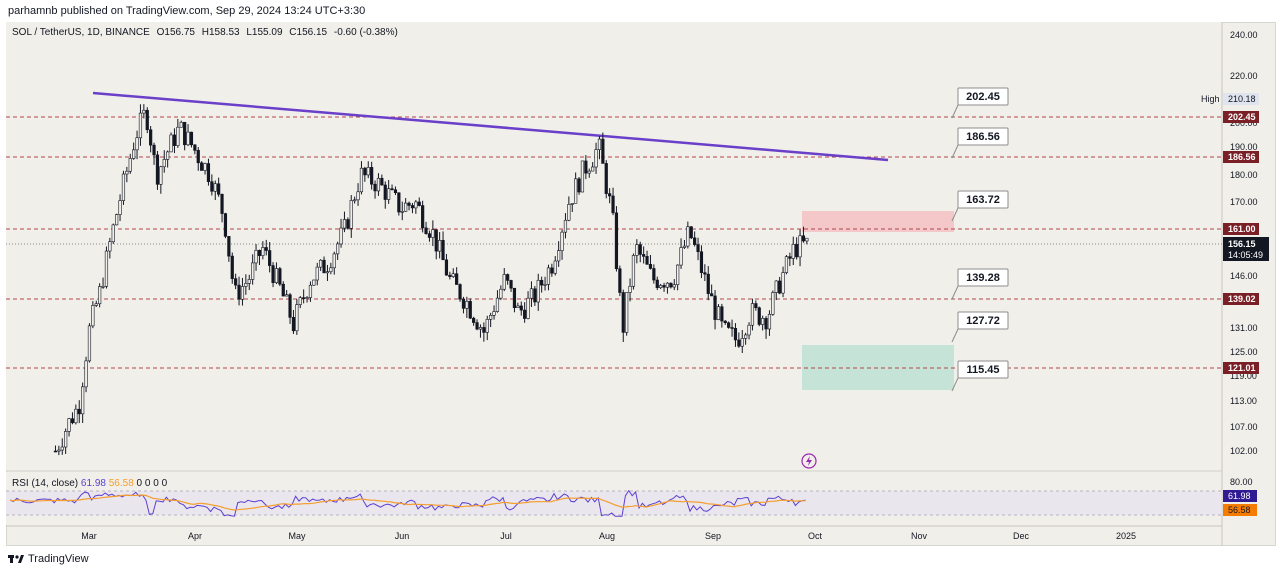 This screenshot has width=1280, height=573. Describe the element at coordinates (983, 137) in the screenshot. I see `callout-label: 186.56` at that location.